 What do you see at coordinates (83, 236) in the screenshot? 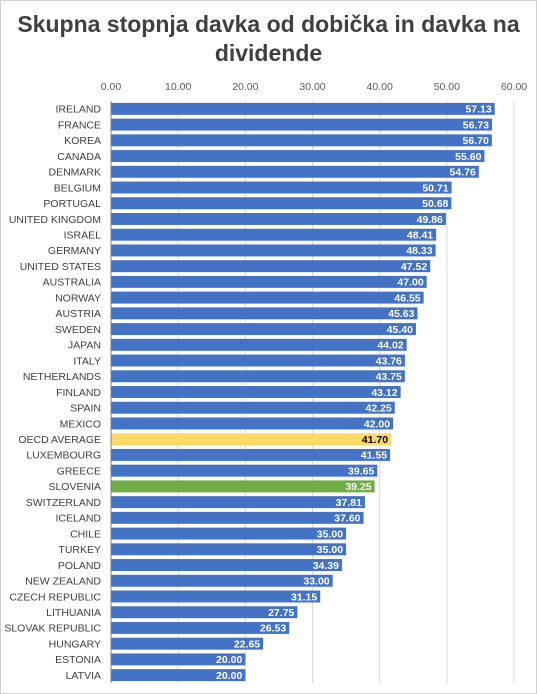
I see `category-label: ISRAEL` at bounding box center [83, 236].